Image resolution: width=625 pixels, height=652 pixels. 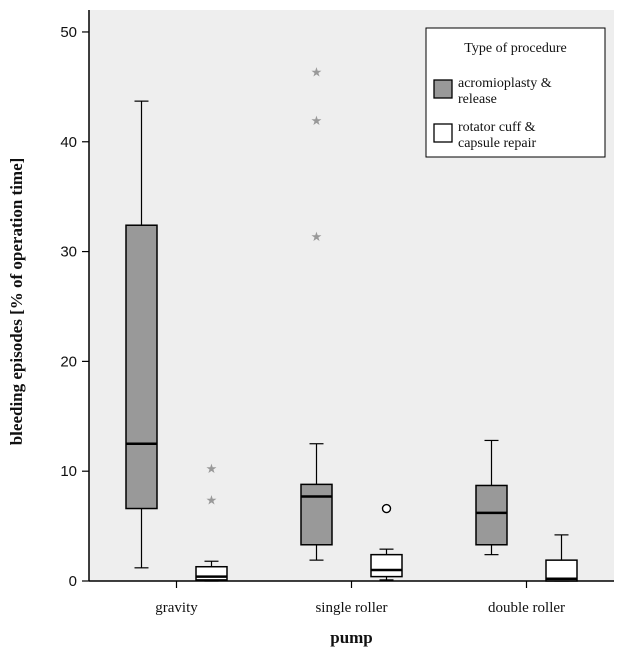 What do you see at coordinates (68, 361) in the screenshot?
I see `y-tick-label: 20` at bounding box center [68, 361].